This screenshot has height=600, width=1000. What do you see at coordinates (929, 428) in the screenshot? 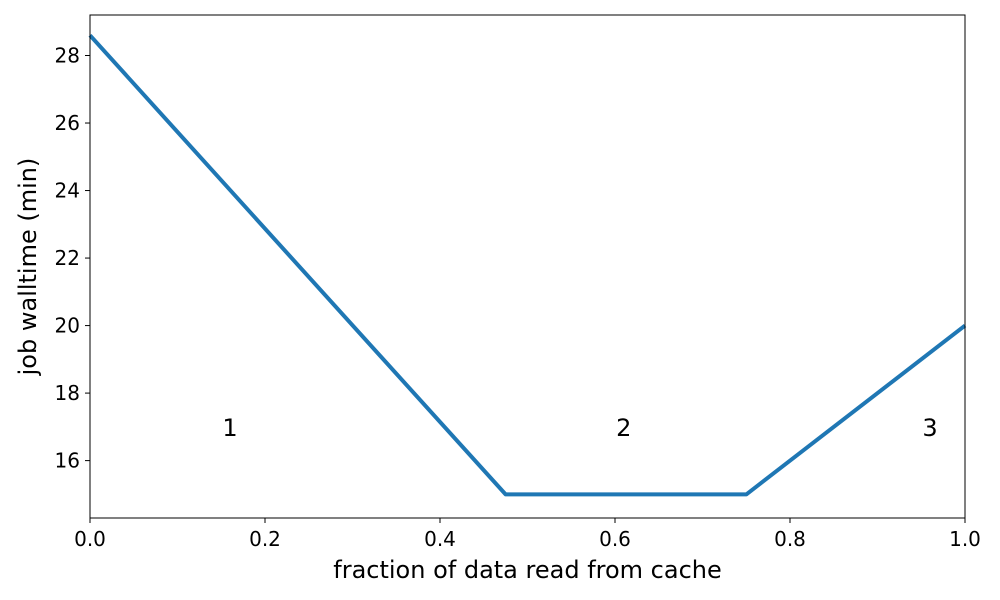
I see `region-label-3: 3` at bounding box center [929, 428].